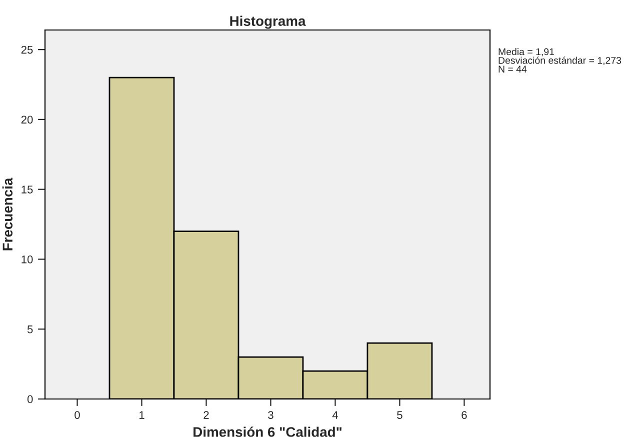 The image size is (641, 437). What do you see at coordinates (30, 399) in the screenshot?
I see `y-tick-label: 0` at bounding box center [30, 399].